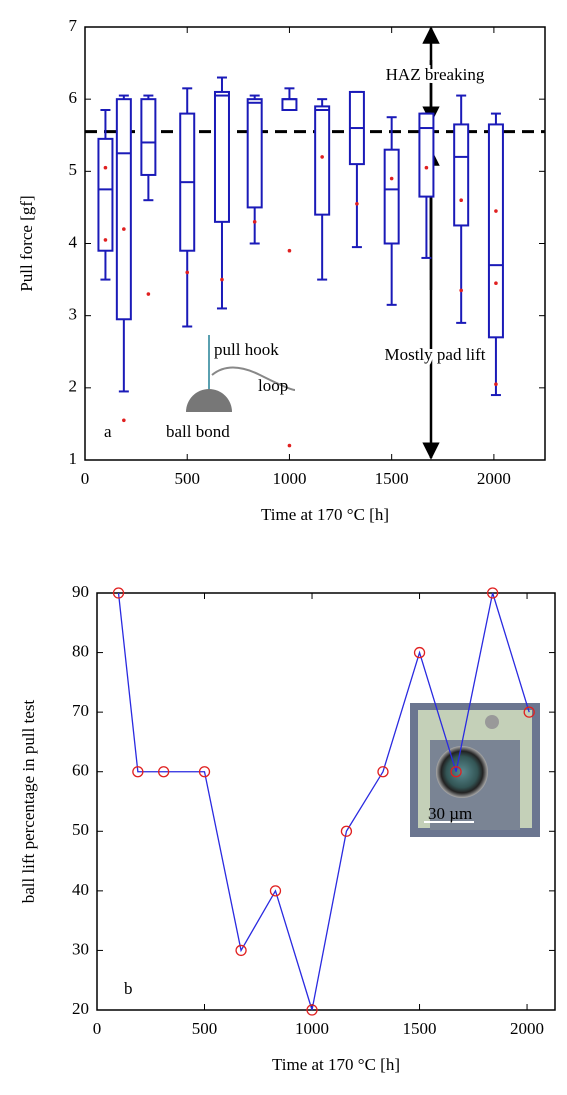  What do you see at coordinates (73, 458) in the screenshot?
I see `y-tick-label: 1` at bounding box center [73, 458].